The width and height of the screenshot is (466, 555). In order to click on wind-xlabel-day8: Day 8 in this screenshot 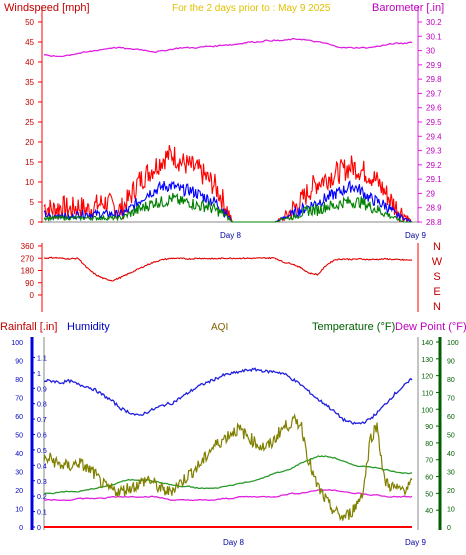, I will do `click(230, 235)`.